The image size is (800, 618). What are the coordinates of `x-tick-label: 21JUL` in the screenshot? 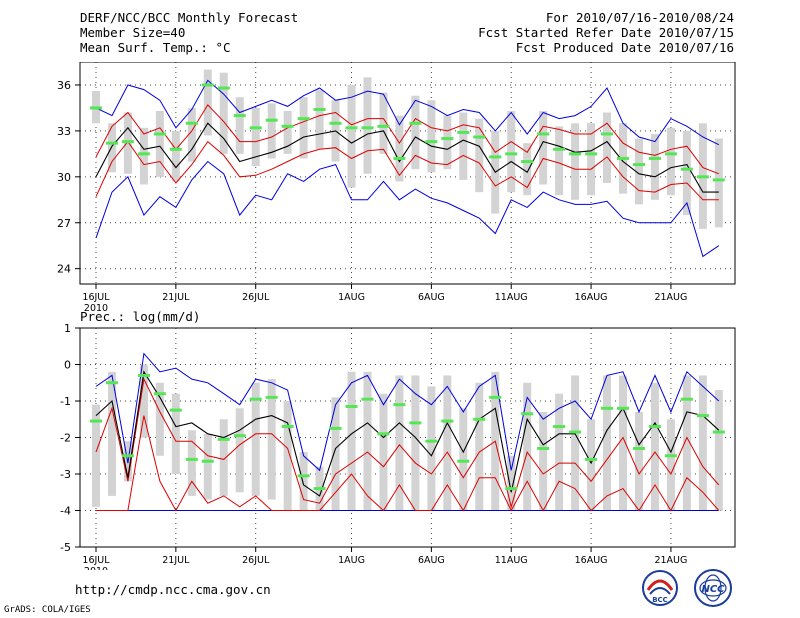 It's located at (176, 297).